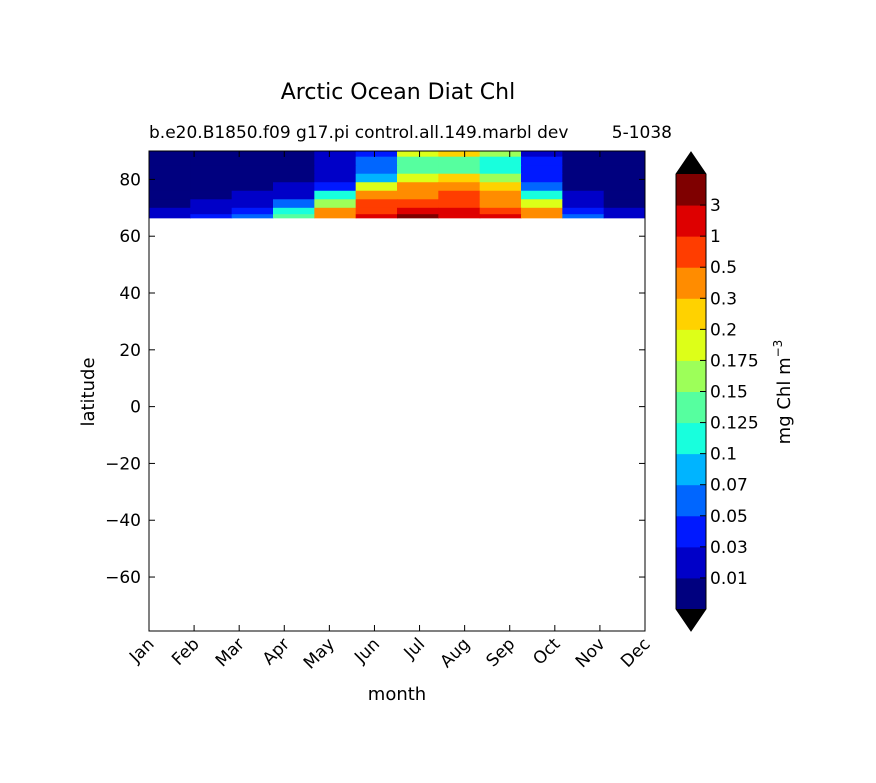 The image size is (876, 783). I want to click on x-tick-label: Dec, so click(635, 652).